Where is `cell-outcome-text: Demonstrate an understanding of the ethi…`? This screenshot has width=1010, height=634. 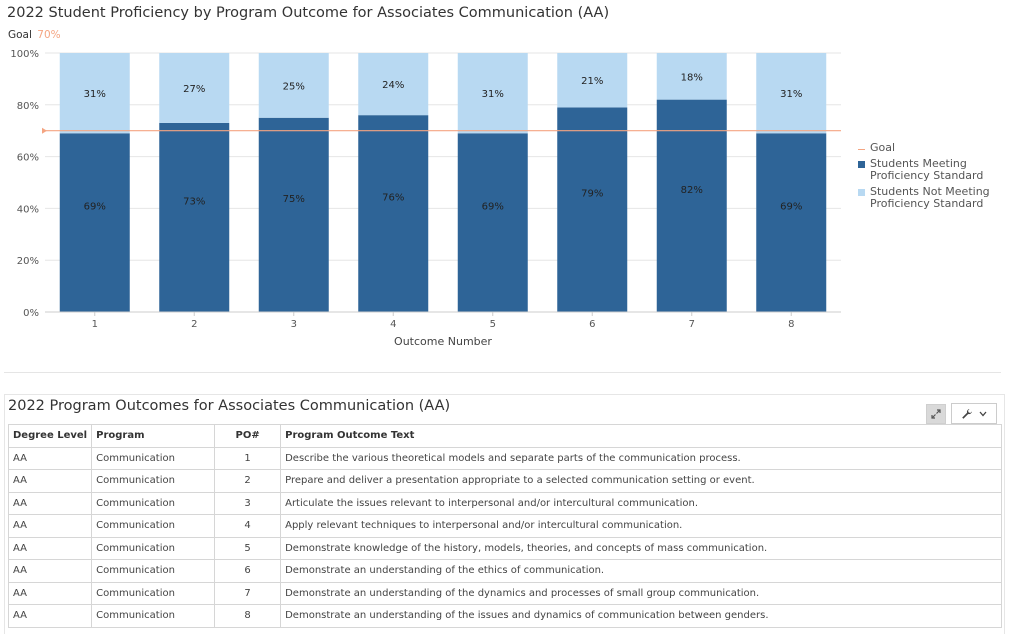
cell-outcome-text: Demonstrate an understanding of the ethi… is located at coordinates (641, 571).